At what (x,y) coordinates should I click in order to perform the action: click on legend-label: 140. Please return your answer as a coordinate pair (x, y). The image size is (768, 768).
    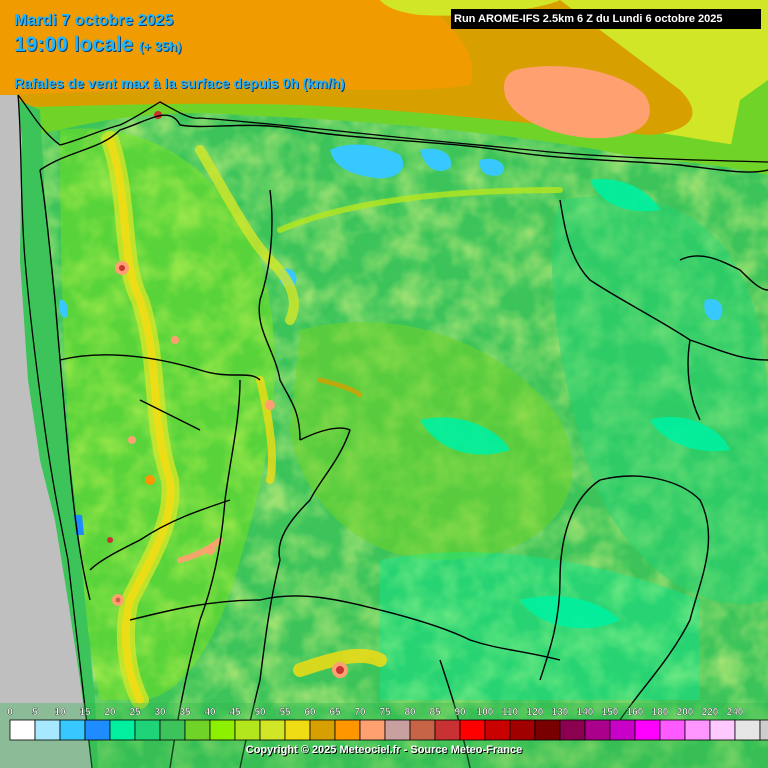
    Looking at the image, I should click on (585, 712).